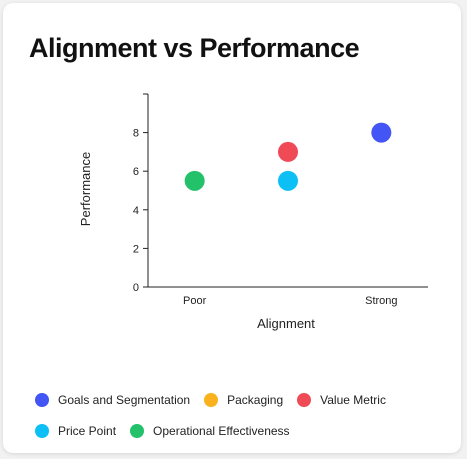 This screenshot has width=467, height=459. I want to click on x-axis-title: Alignment, so click(286, 323).